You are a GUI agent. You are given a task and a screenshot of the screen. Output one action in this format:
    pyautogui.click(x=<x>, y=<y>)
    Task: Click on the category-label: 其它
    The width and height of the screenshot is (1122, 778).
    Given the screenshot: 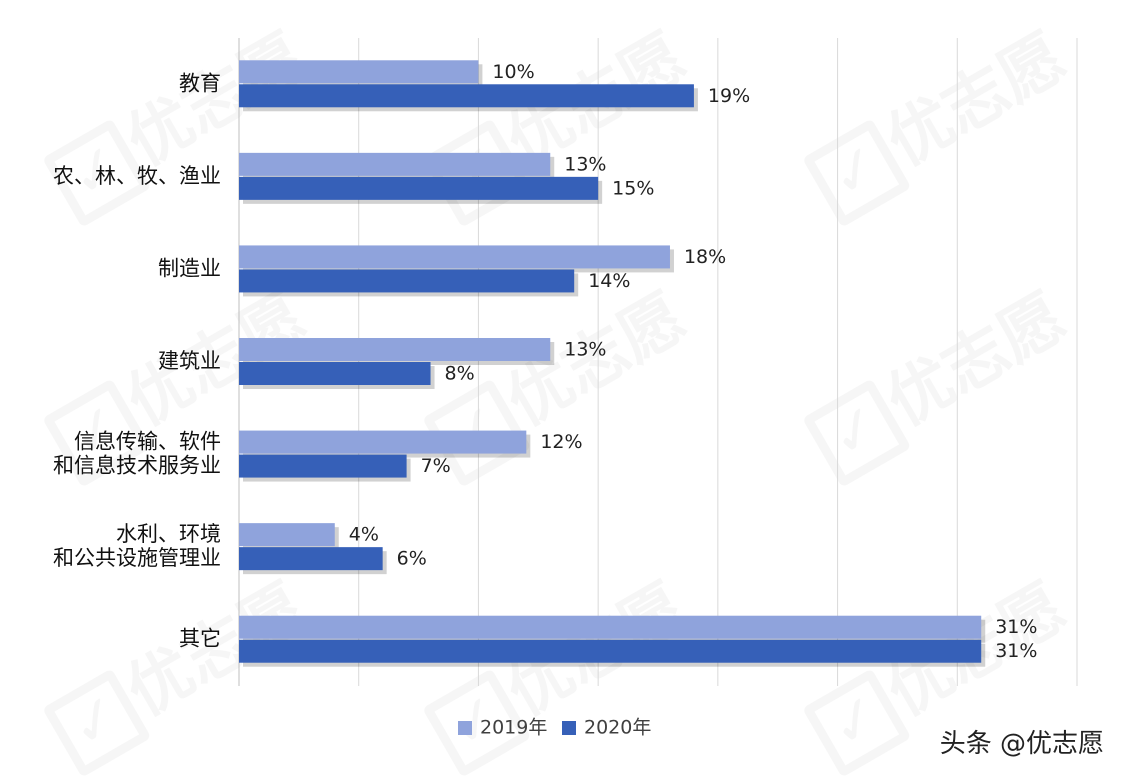 What is the action you would take?
    pyautogui.click(x=200, y=639)
    